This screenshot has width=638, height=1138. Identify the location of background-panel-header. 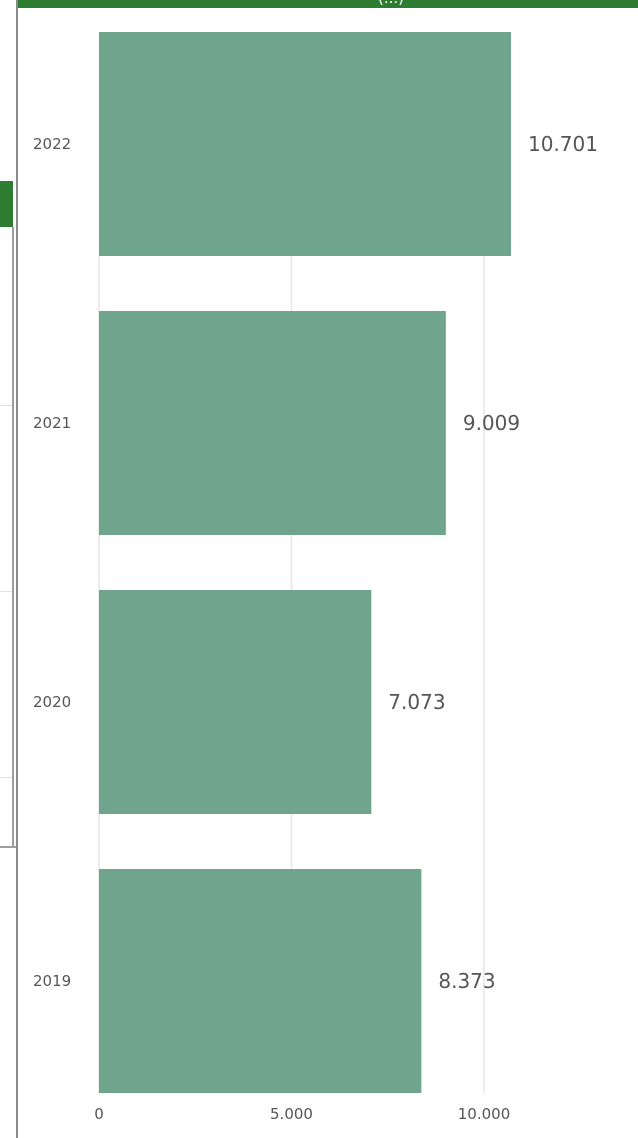
(6, 204).